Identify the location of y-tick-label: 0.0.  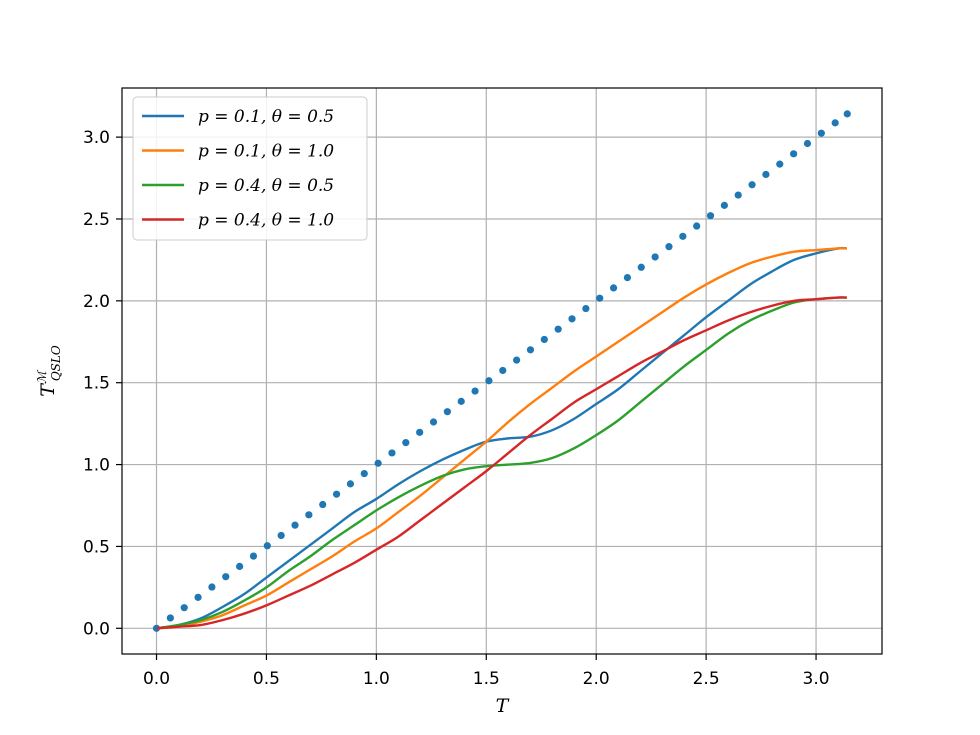
(96, 629).